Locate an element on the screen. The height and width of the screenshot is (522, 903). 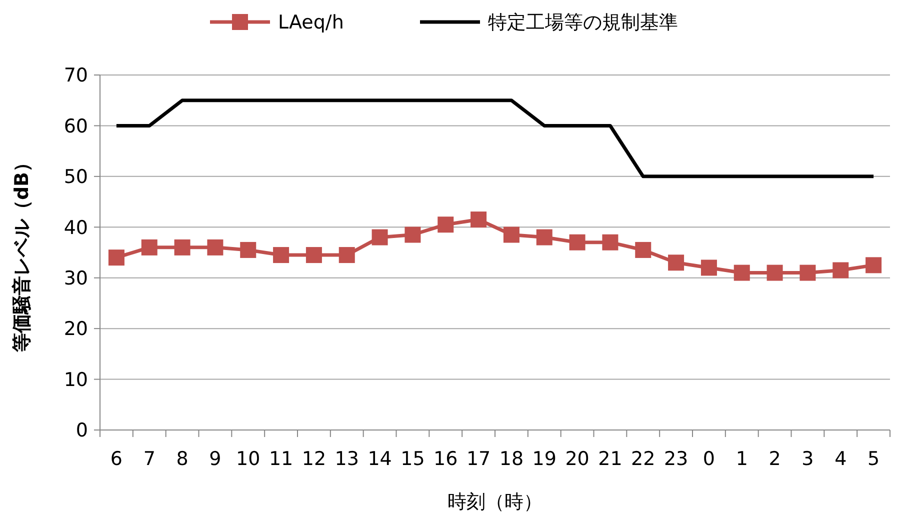
x-tick-label: 14 is located at coordinates (380, 459).